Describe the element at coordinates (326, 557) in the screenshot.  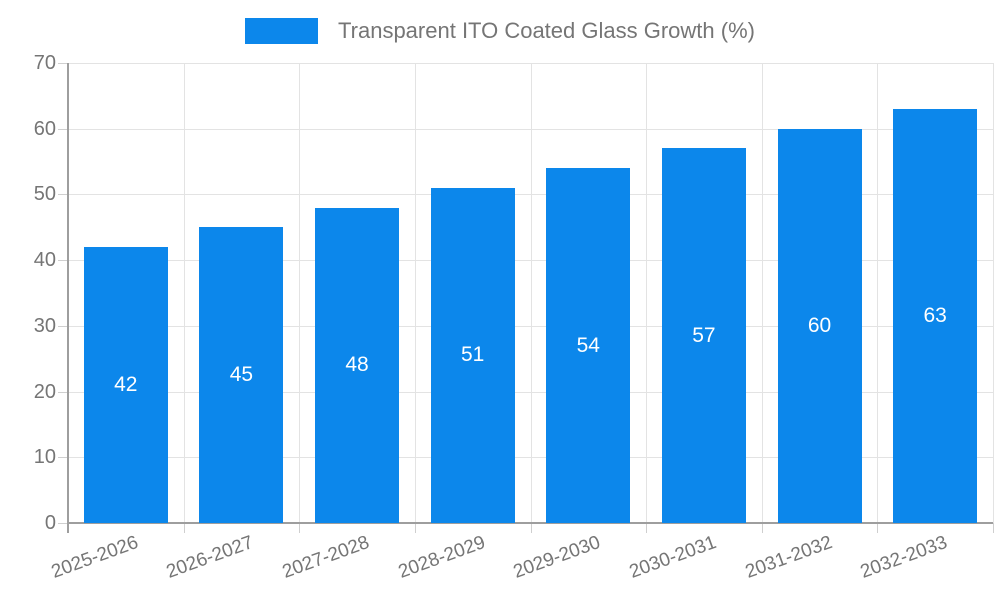
I see `x-axis-tick-label: 2027-2028` at that location.